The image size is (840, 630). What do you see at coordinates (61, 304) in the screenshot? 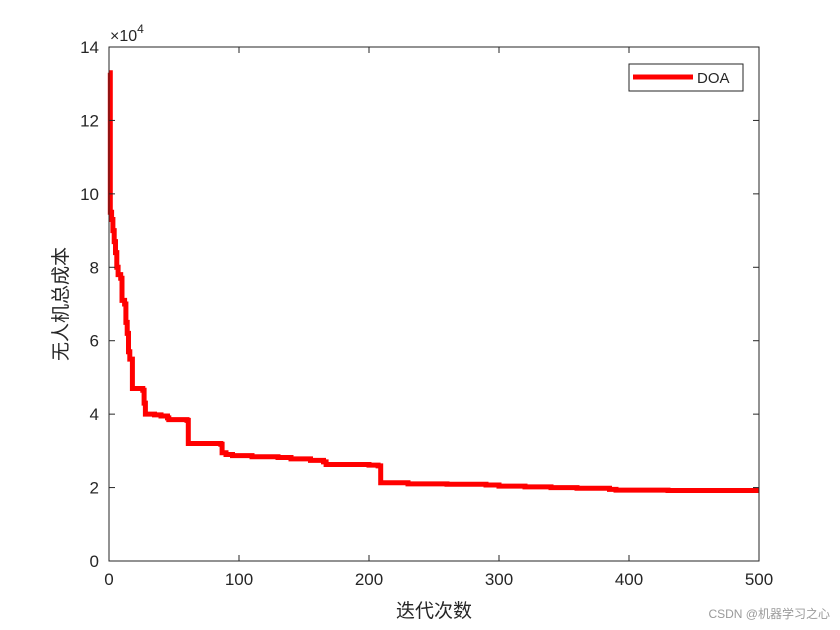
I see `y-axis-label: 无人机总成本` at bounding box center [61, 304].